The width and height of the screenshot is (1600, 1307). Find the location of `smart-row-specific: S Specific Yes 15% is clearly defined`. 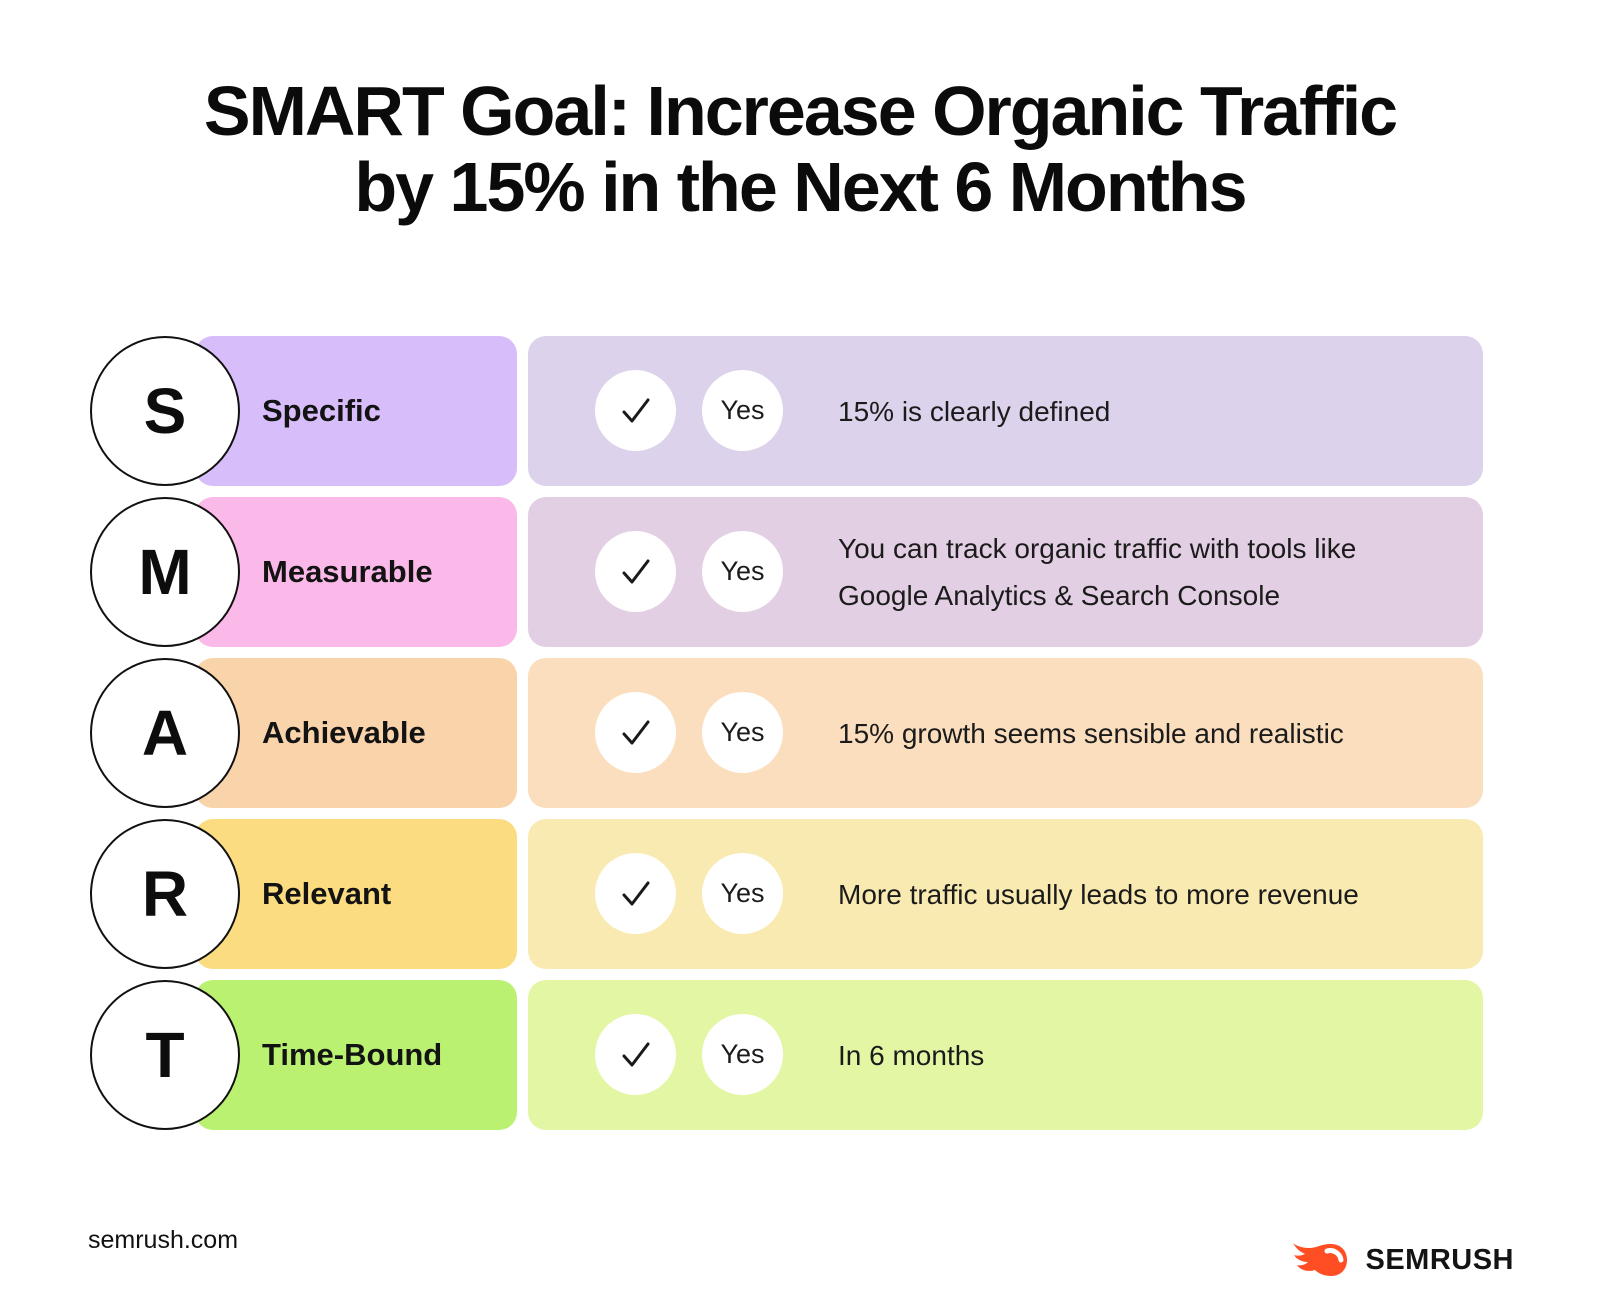

smart-row-specific: S Specific Yes 15% is clearly defined is located at coordinates (786, 411).